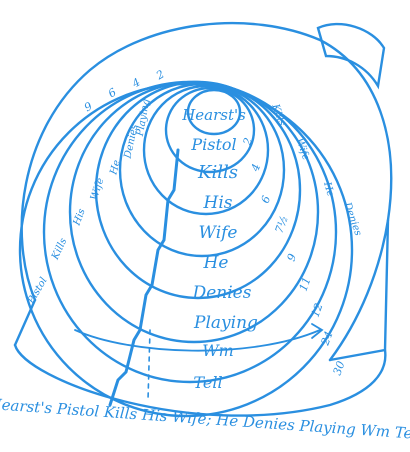 Image resolution: width=410 pixels, height=452 pixels. Describe the element at coordinates (98, 189) in the screenshot. I see `left-label: Wife` at that location.